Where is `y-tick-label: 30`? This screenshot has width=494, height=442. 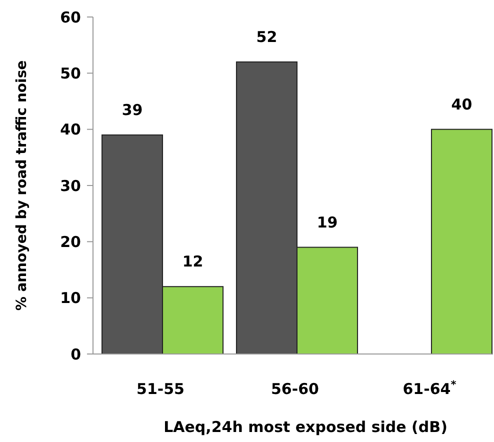
y-tick-label: 30 is located at coordinates (70, 185).